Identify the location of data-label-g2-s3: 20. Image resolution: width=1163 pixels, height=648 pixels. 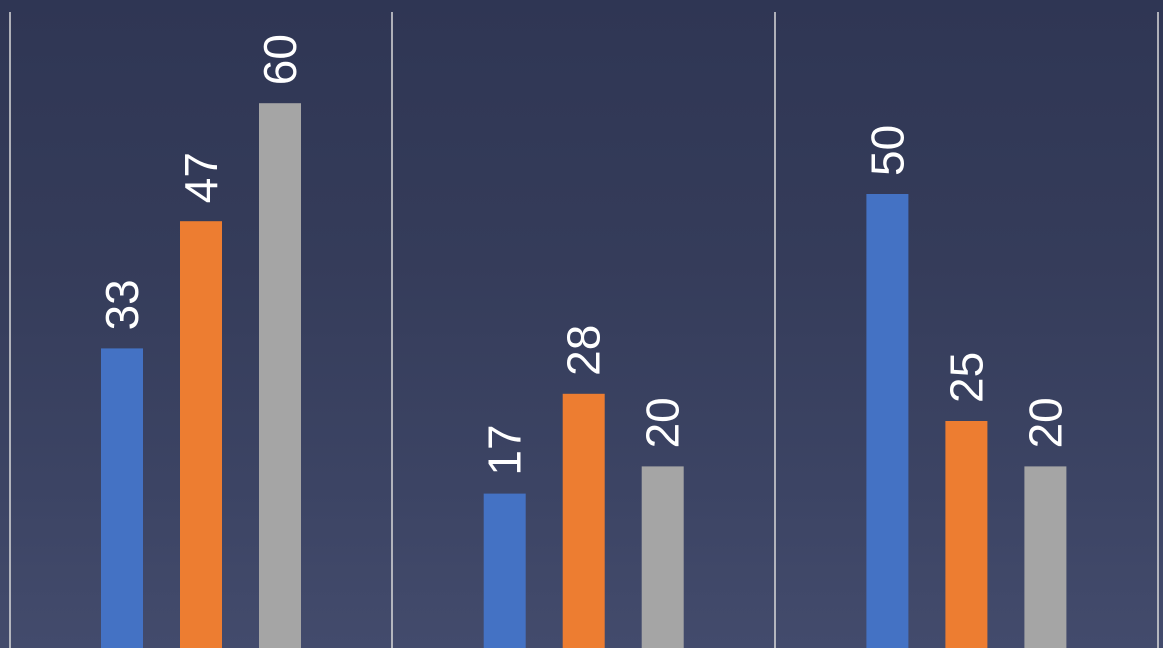
(663, 422).